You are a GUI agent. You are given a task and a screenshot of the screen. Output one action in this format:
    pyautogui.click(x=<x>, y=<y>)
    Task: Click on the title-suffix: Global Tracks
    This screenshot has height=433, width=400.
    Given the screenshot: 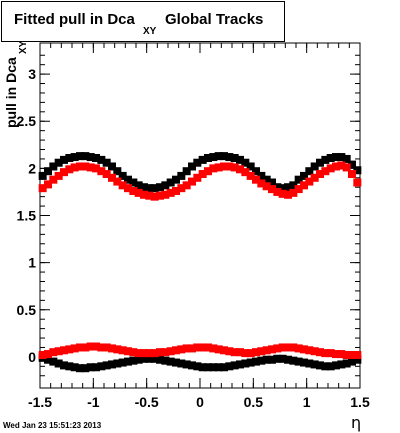 What is the action you would take?
    pyautogui.click(x=214, y=19)
    